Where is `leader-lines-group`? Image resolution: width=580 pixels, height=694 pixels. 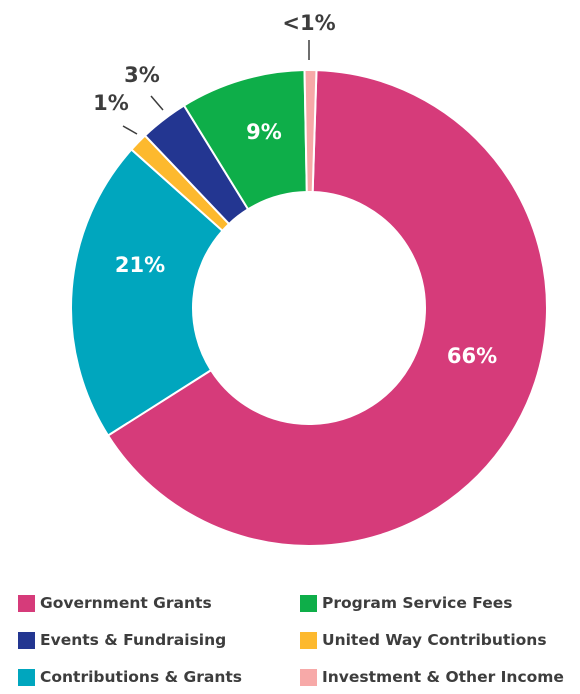 leader-lines-group is located at coordinates (216, 87).